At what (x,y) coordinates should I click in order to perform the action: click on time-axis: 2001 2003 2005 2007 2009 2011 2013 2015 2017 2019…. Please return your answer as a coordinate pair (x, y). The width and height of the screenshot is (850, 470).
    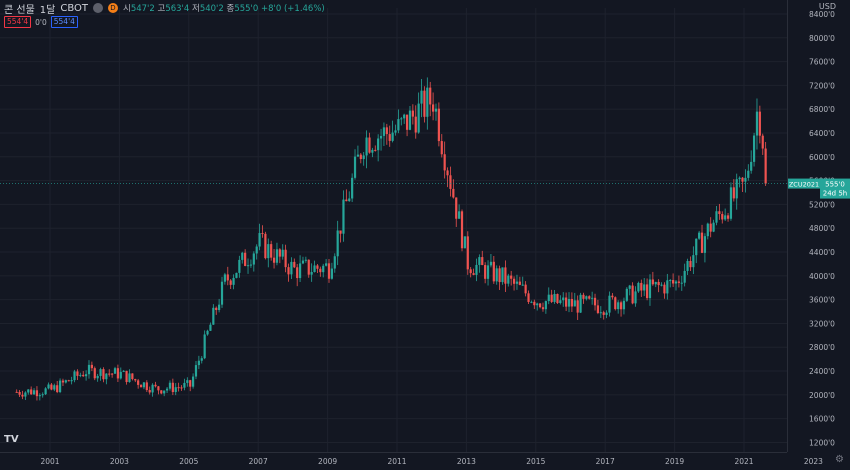
    Looking at the image, I should click on (411, 459).